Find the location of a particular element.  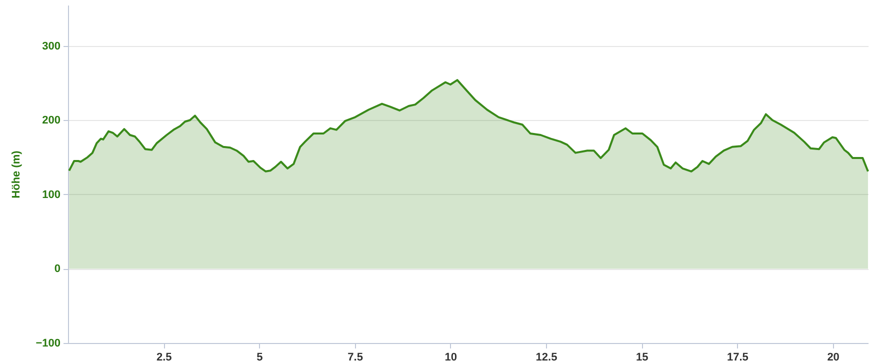

x-tick-label: 17.5 is located at coordinates (737, 358).